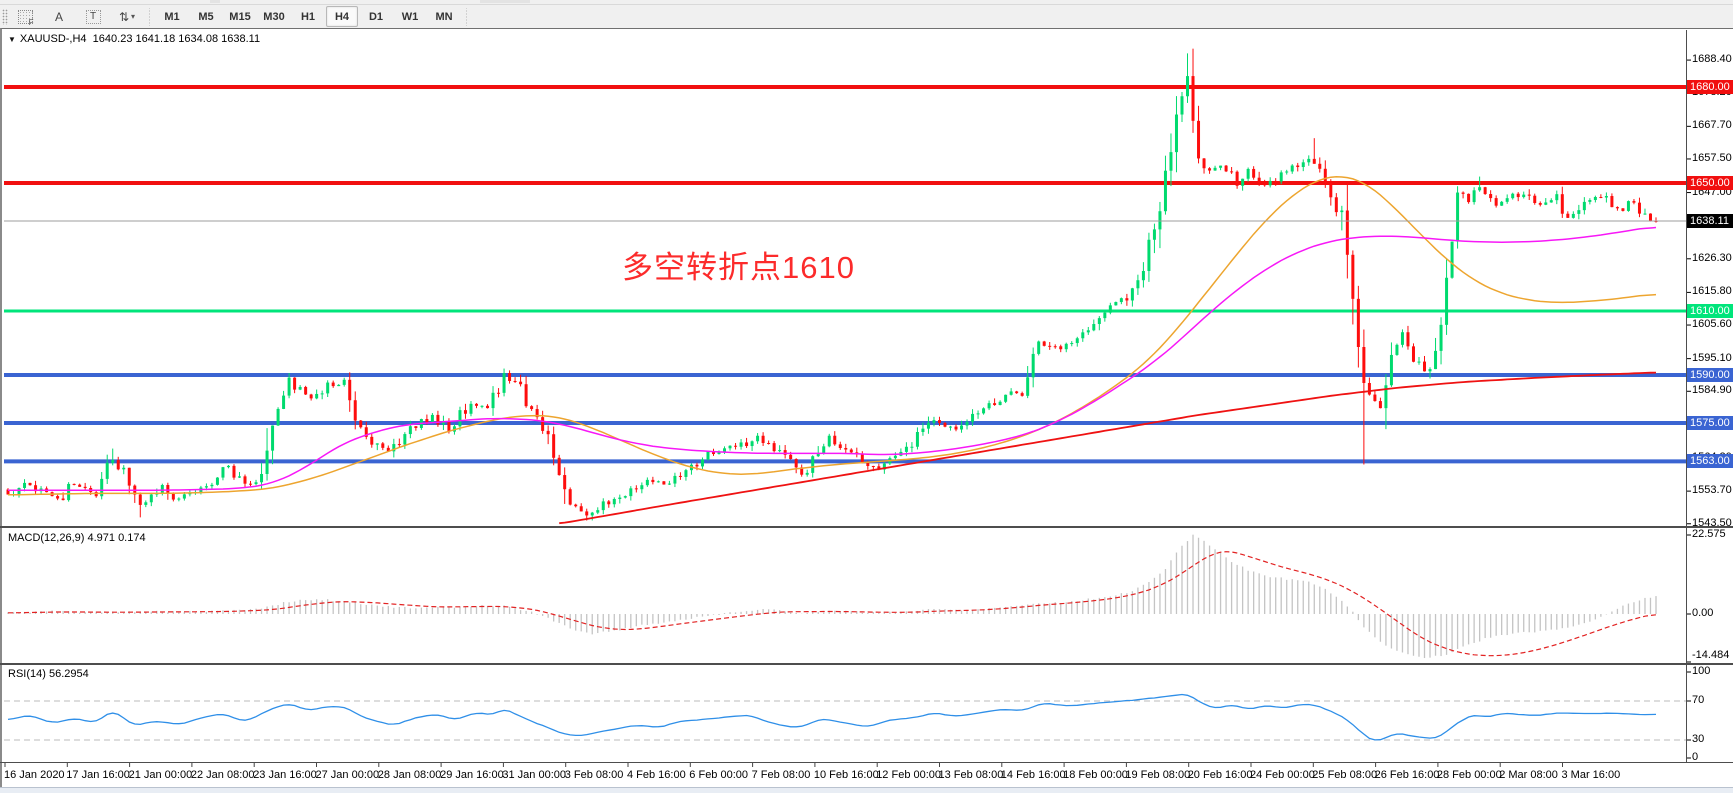 The height and width of the screenshot is (793, 1733). What do you see at coordinates (719, 775) in the screenshot?
I see `time-axis-label: 6 Feb 00:00` at bounding box center [719, 775].